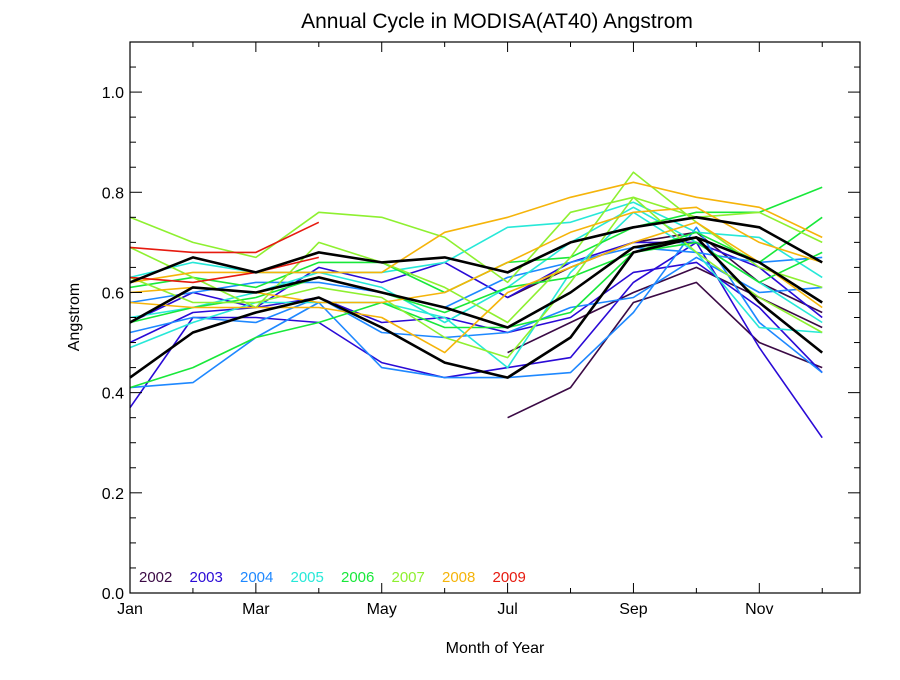  I want to click on y-tick-label: 0.6, so click(113, 293).